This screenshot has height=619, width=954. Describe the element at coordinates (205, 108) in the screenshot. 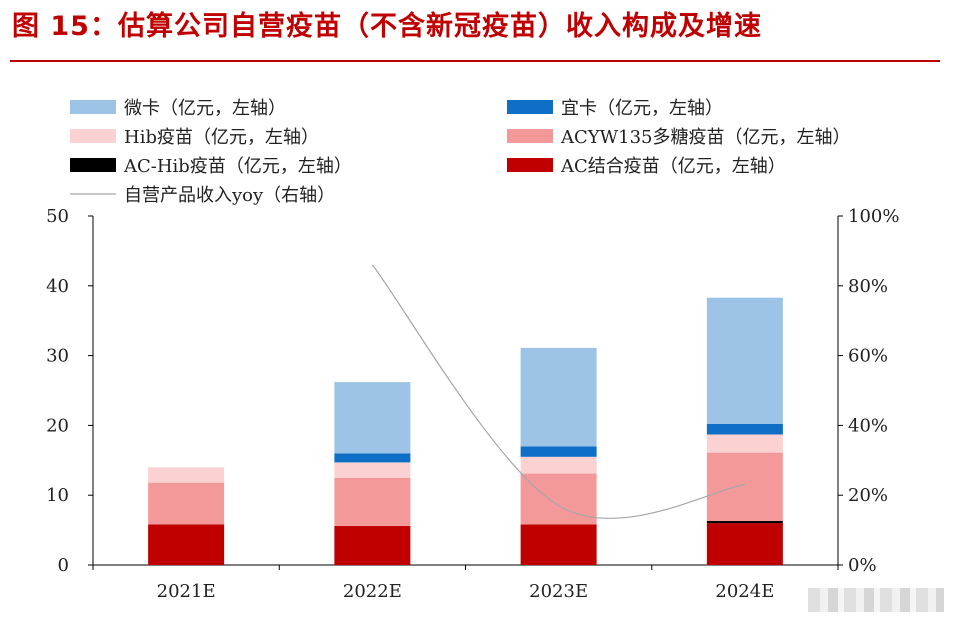

I see `legend-label: 微卡（亿元，左轴）` at that location.